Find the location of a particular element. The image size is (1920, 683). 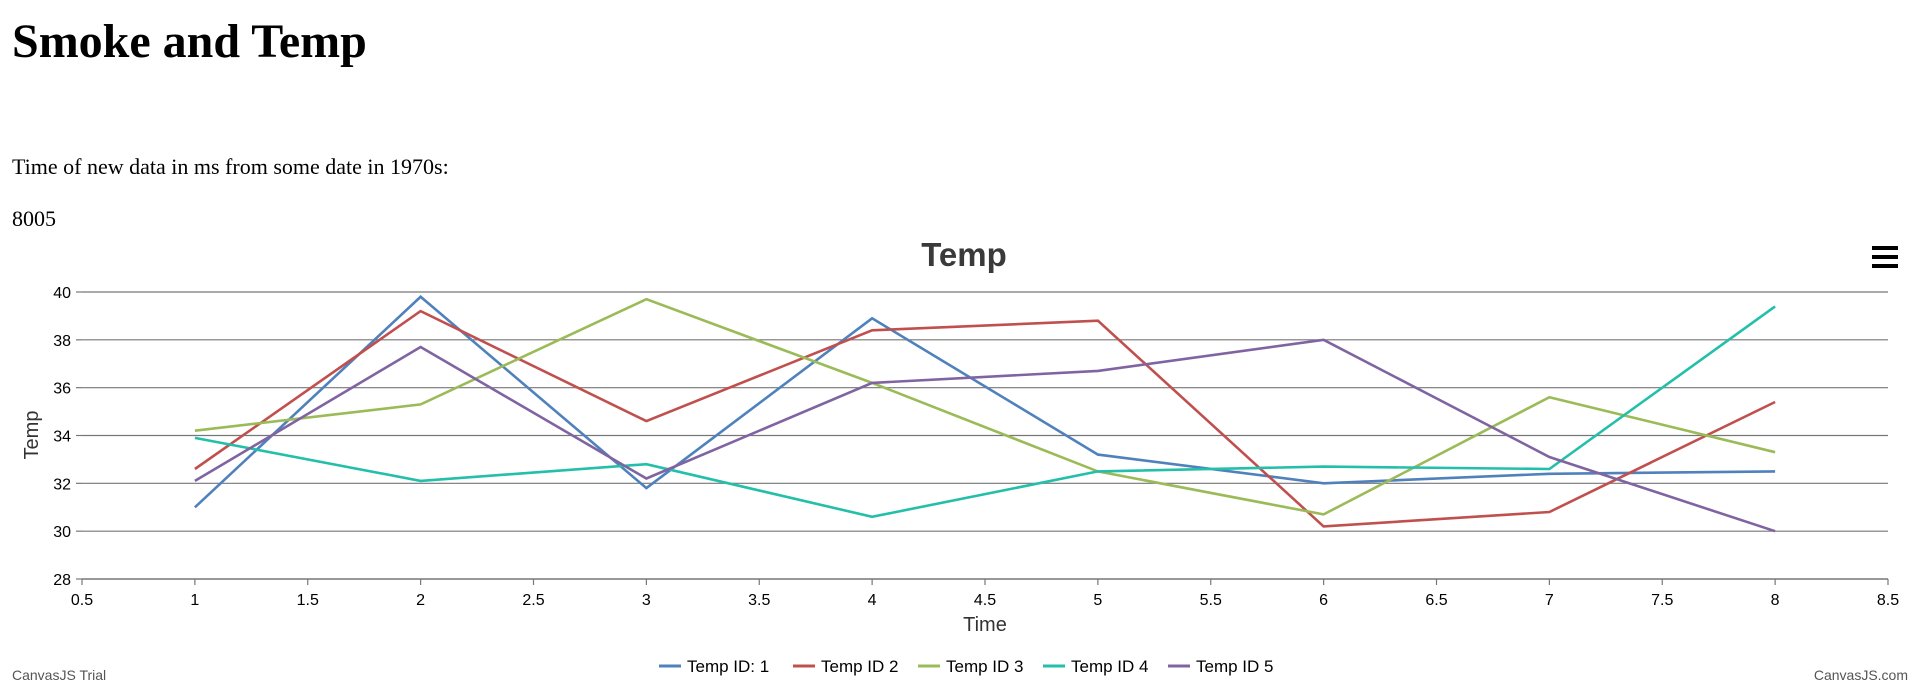

y-tick-label: 28 is located at coordinates (62, 580).